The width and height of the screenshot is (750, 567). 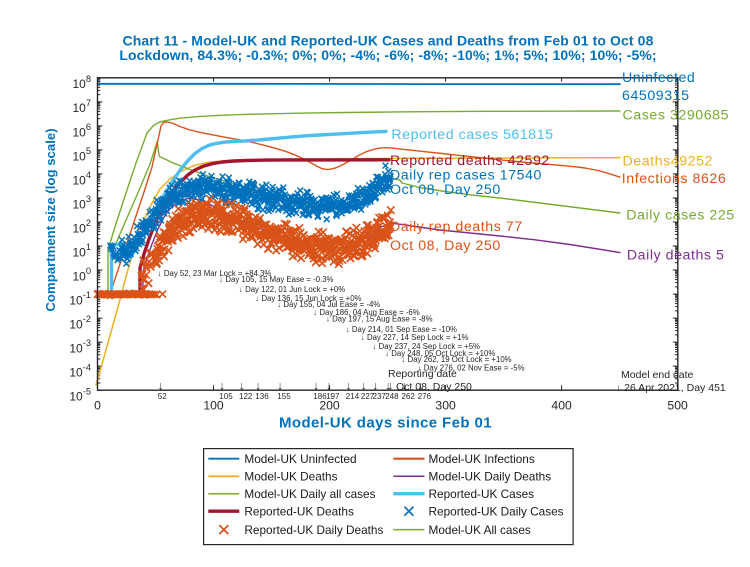 I want to click on svg-text: 52, so click(x=162, y=396).